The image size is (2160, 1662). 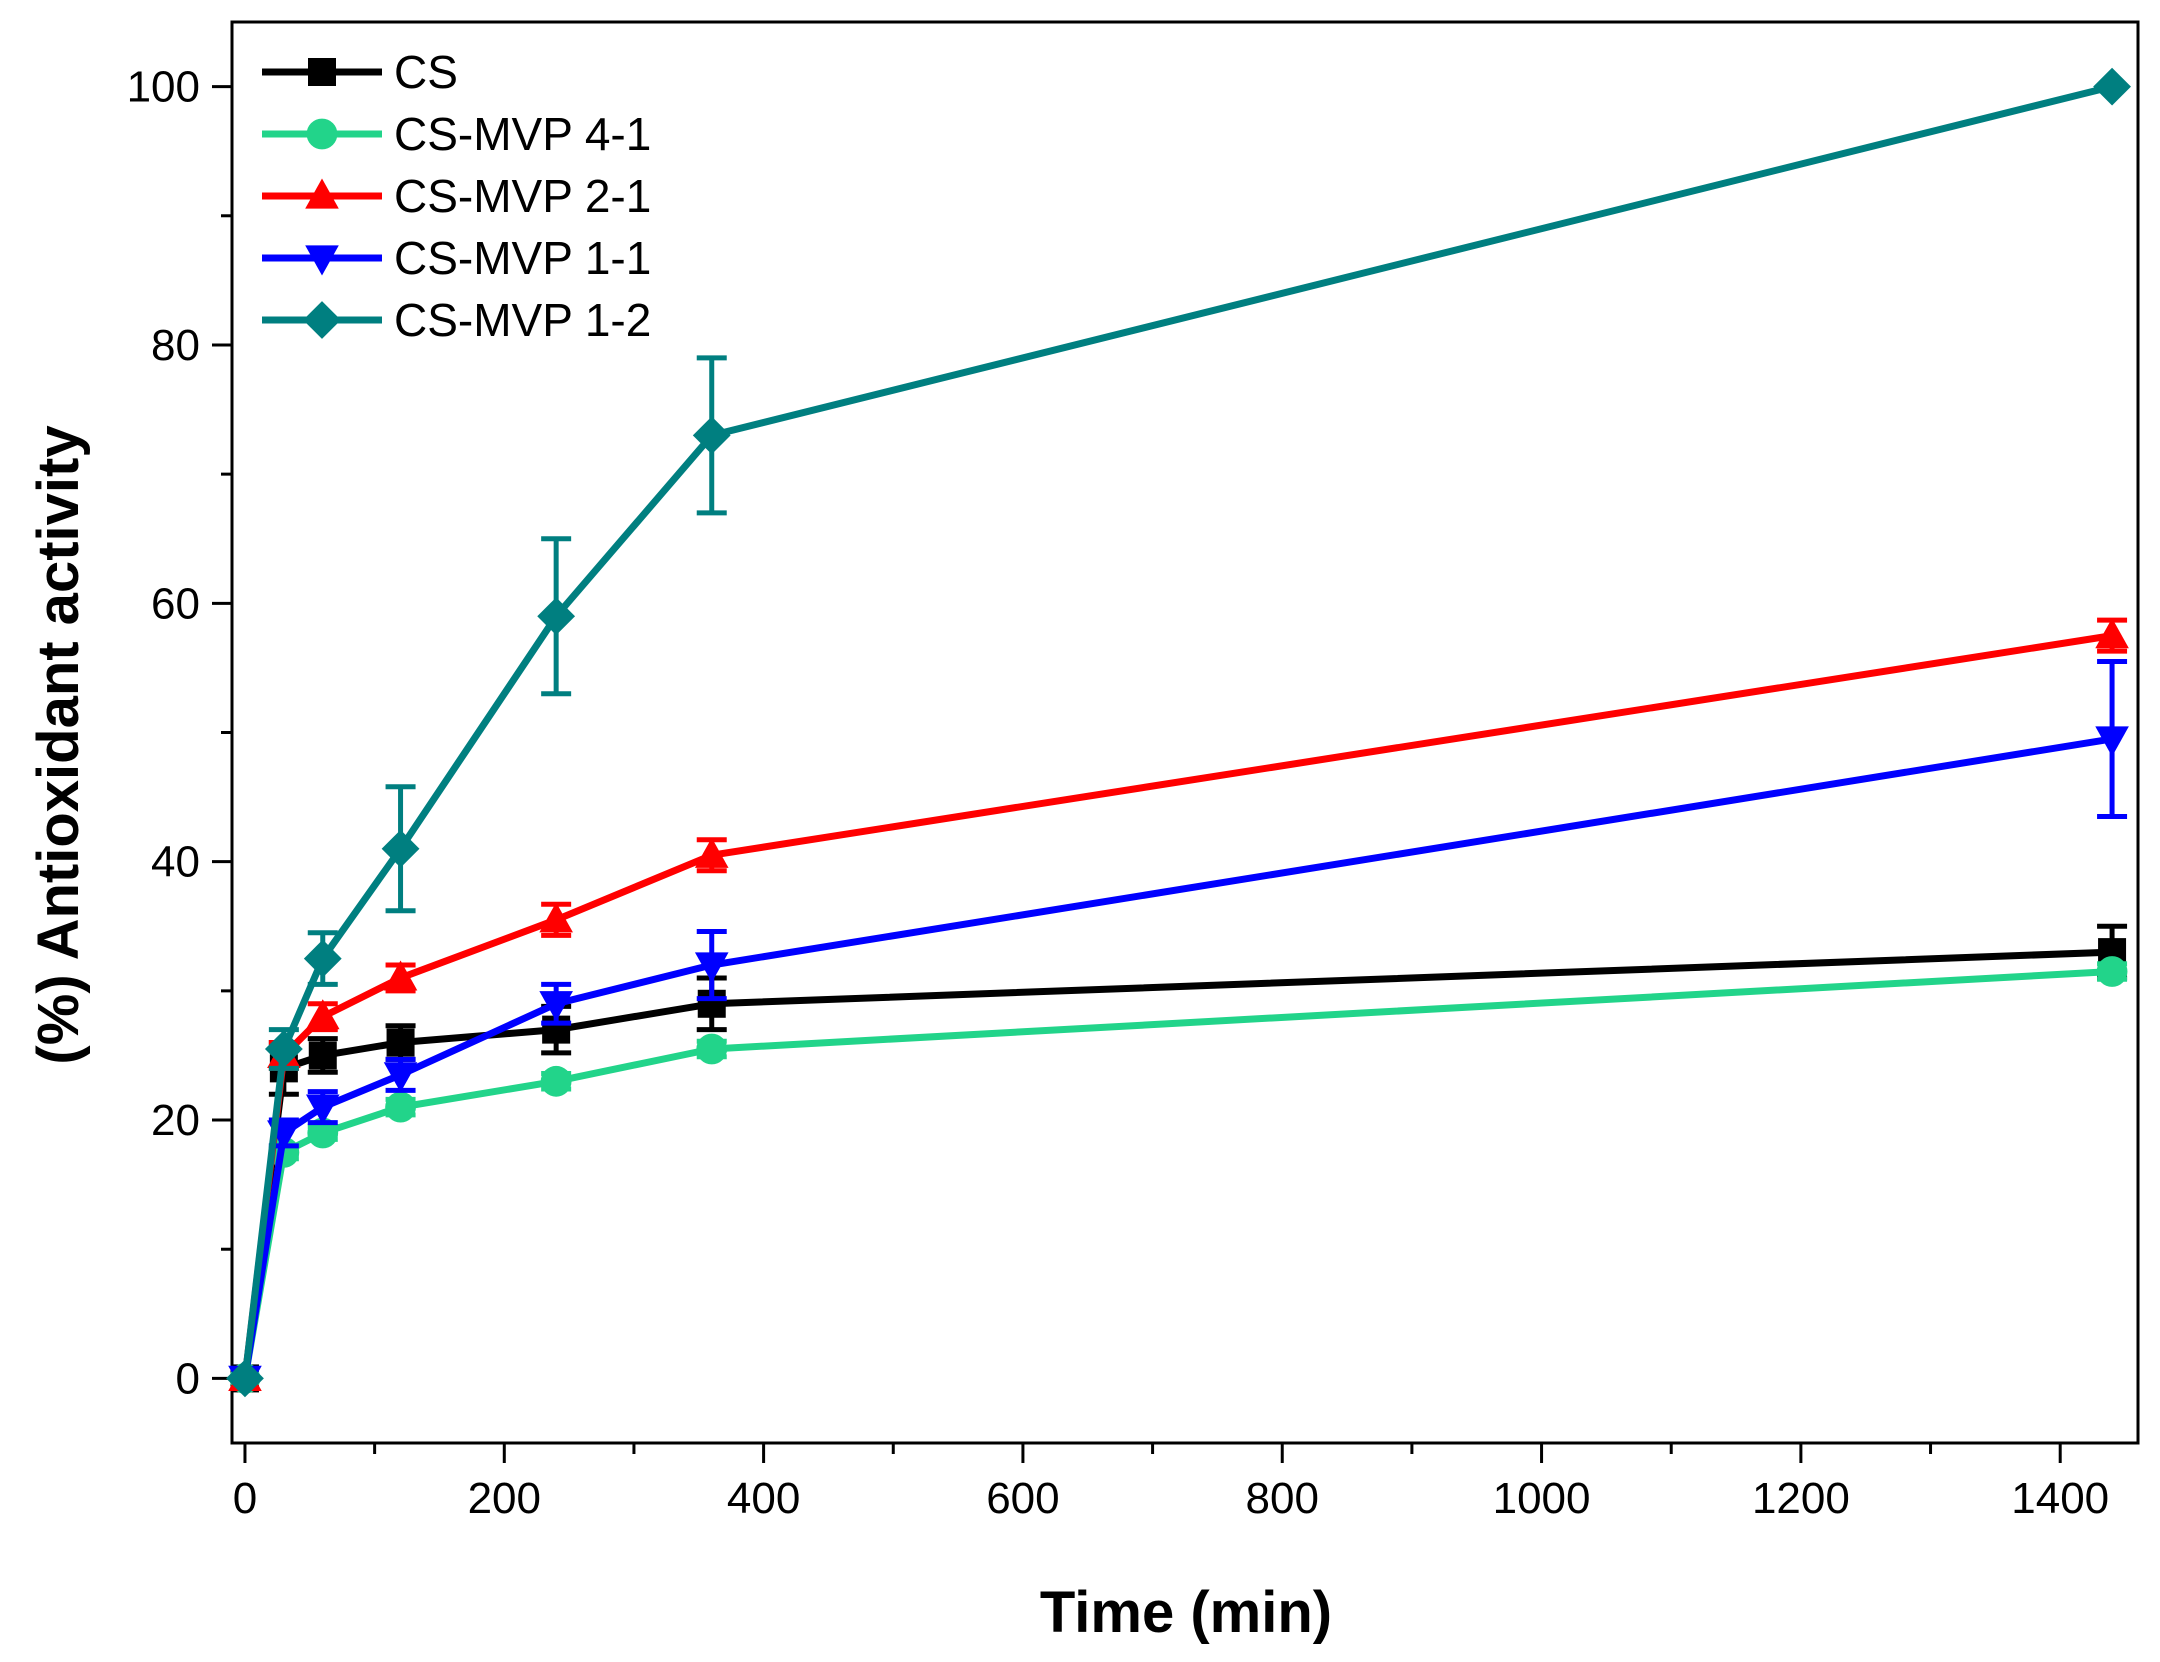 What do you see at coordinates (175, 1120) in the screenshot?
I see `y-tick-label: 20` at bounding box center [175, 1120].